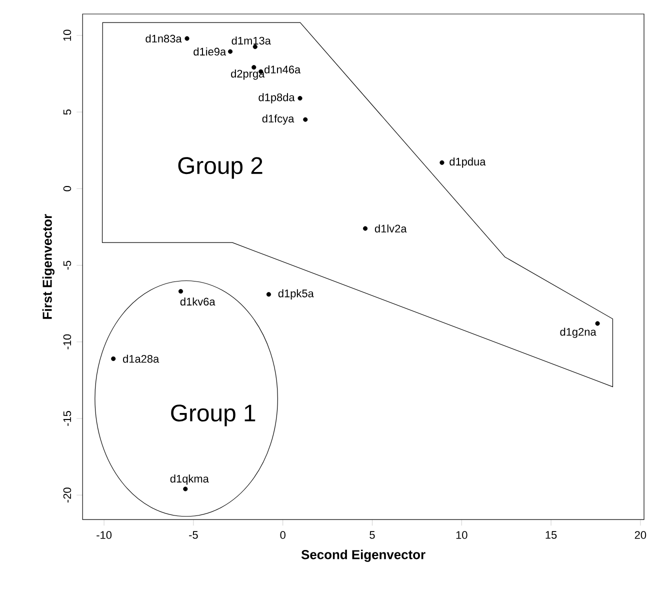 This screenshot has height=594, width=652. What do you see at coordinates (67, 35) in the screenshot?
I see `y-tick-label: 10` at bounding box center [67, 35].